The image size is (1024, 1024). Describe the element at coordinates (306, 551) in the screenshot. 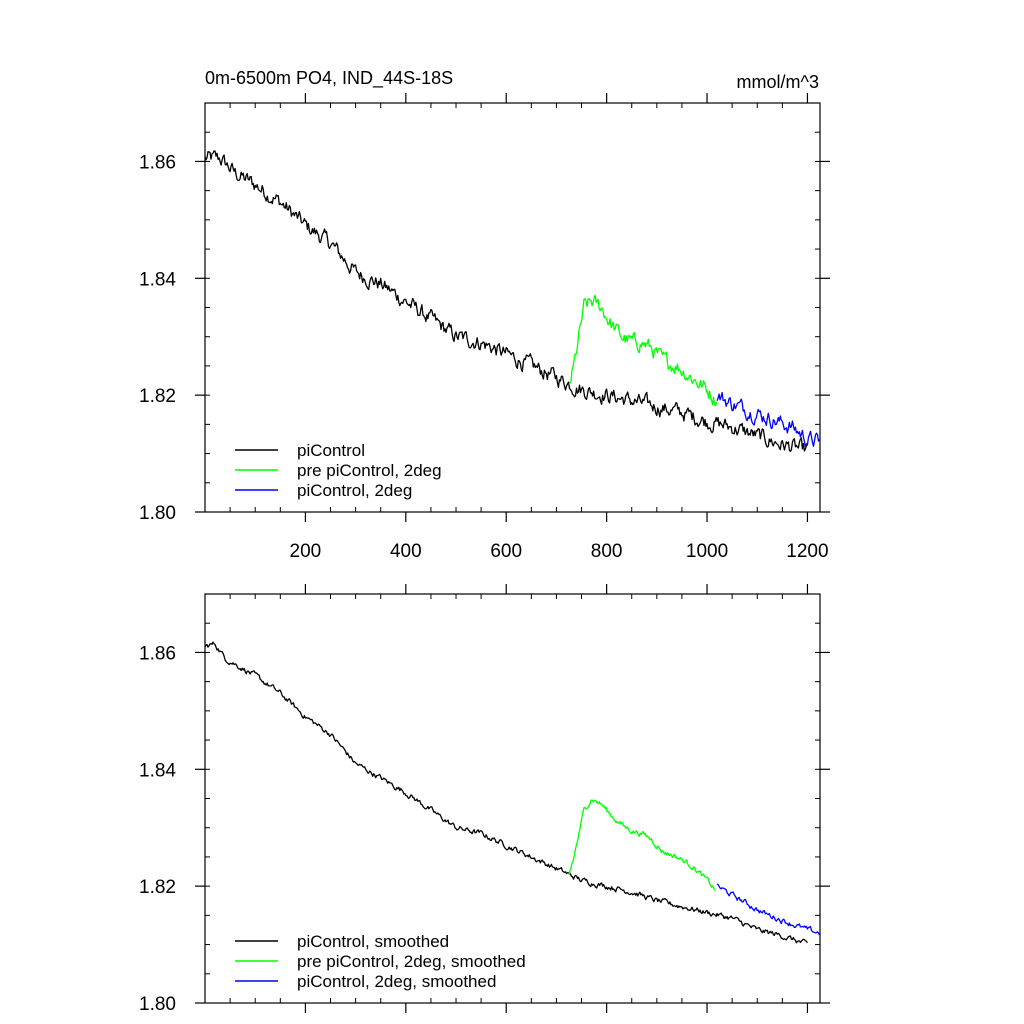

I see `x-tick-label: 200` at that location.